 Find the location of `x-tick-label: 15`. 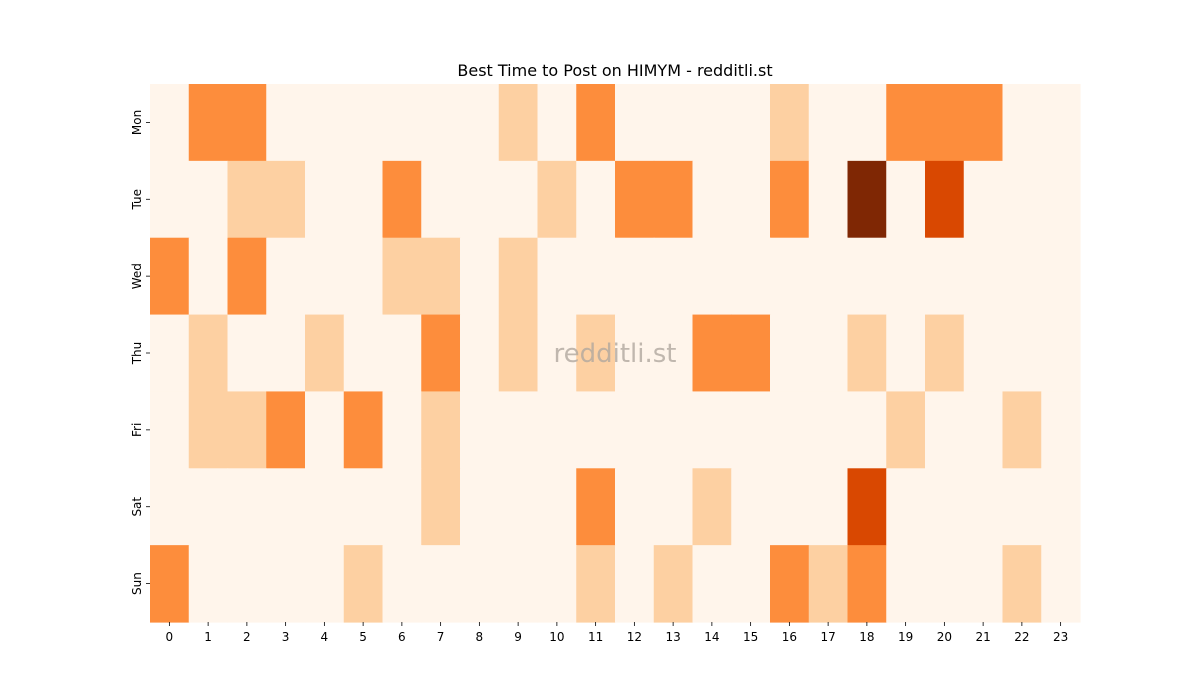

x-tick-label: 15 is located at coordinates (750, 637).